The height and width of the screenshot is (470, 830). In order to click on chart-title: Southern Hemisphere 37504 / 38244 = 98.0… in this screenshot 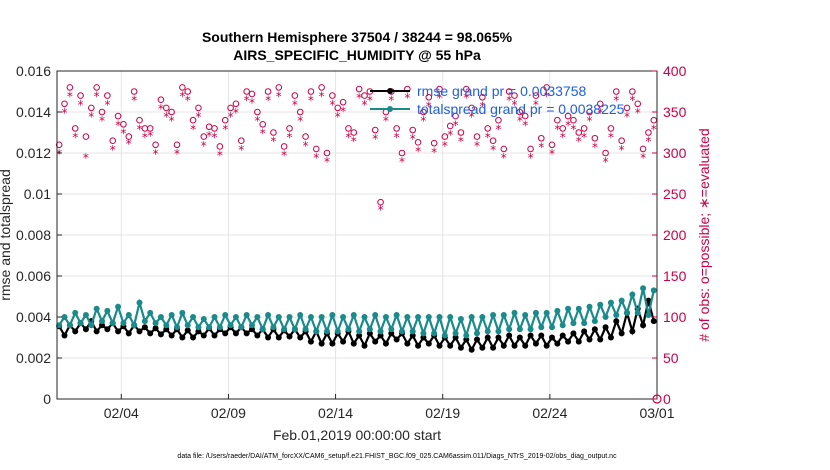, I will do `click(357, 37)`.